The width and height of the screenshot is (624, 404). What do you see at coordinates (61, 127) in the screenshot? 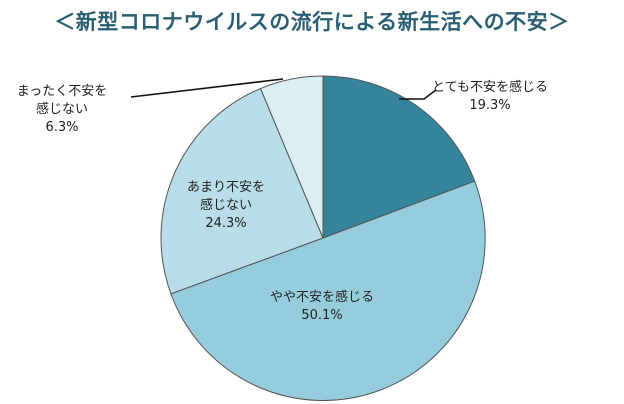
I see `slice-value-label: 6.3%` at bounding box center [61, 127].